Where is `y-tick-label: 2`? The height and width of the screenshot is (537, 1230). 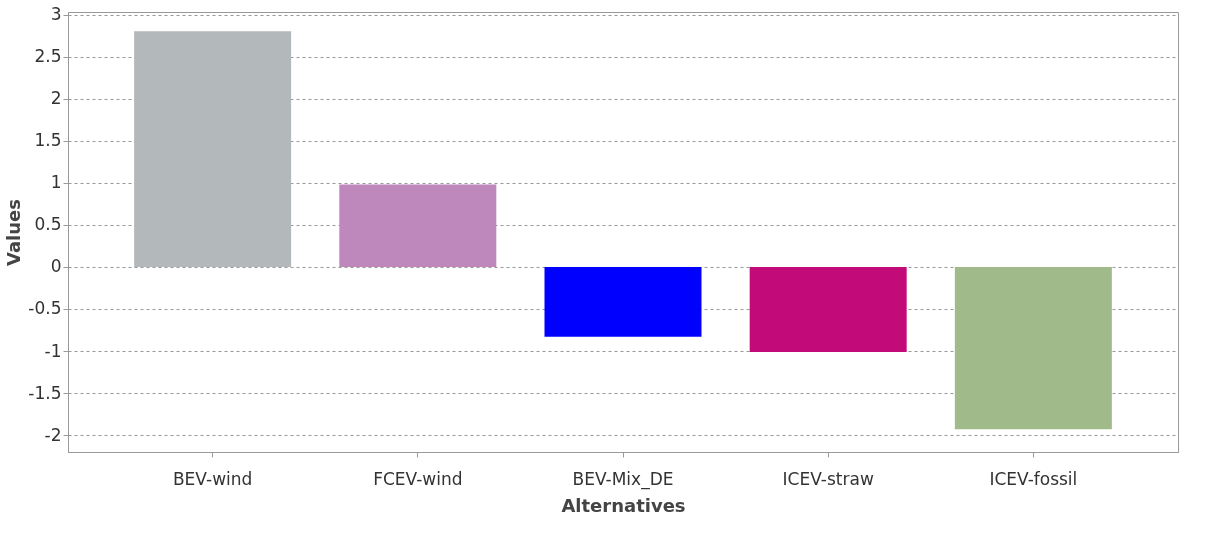
y-tick-label: 2 is located at coordinates (56, 98).